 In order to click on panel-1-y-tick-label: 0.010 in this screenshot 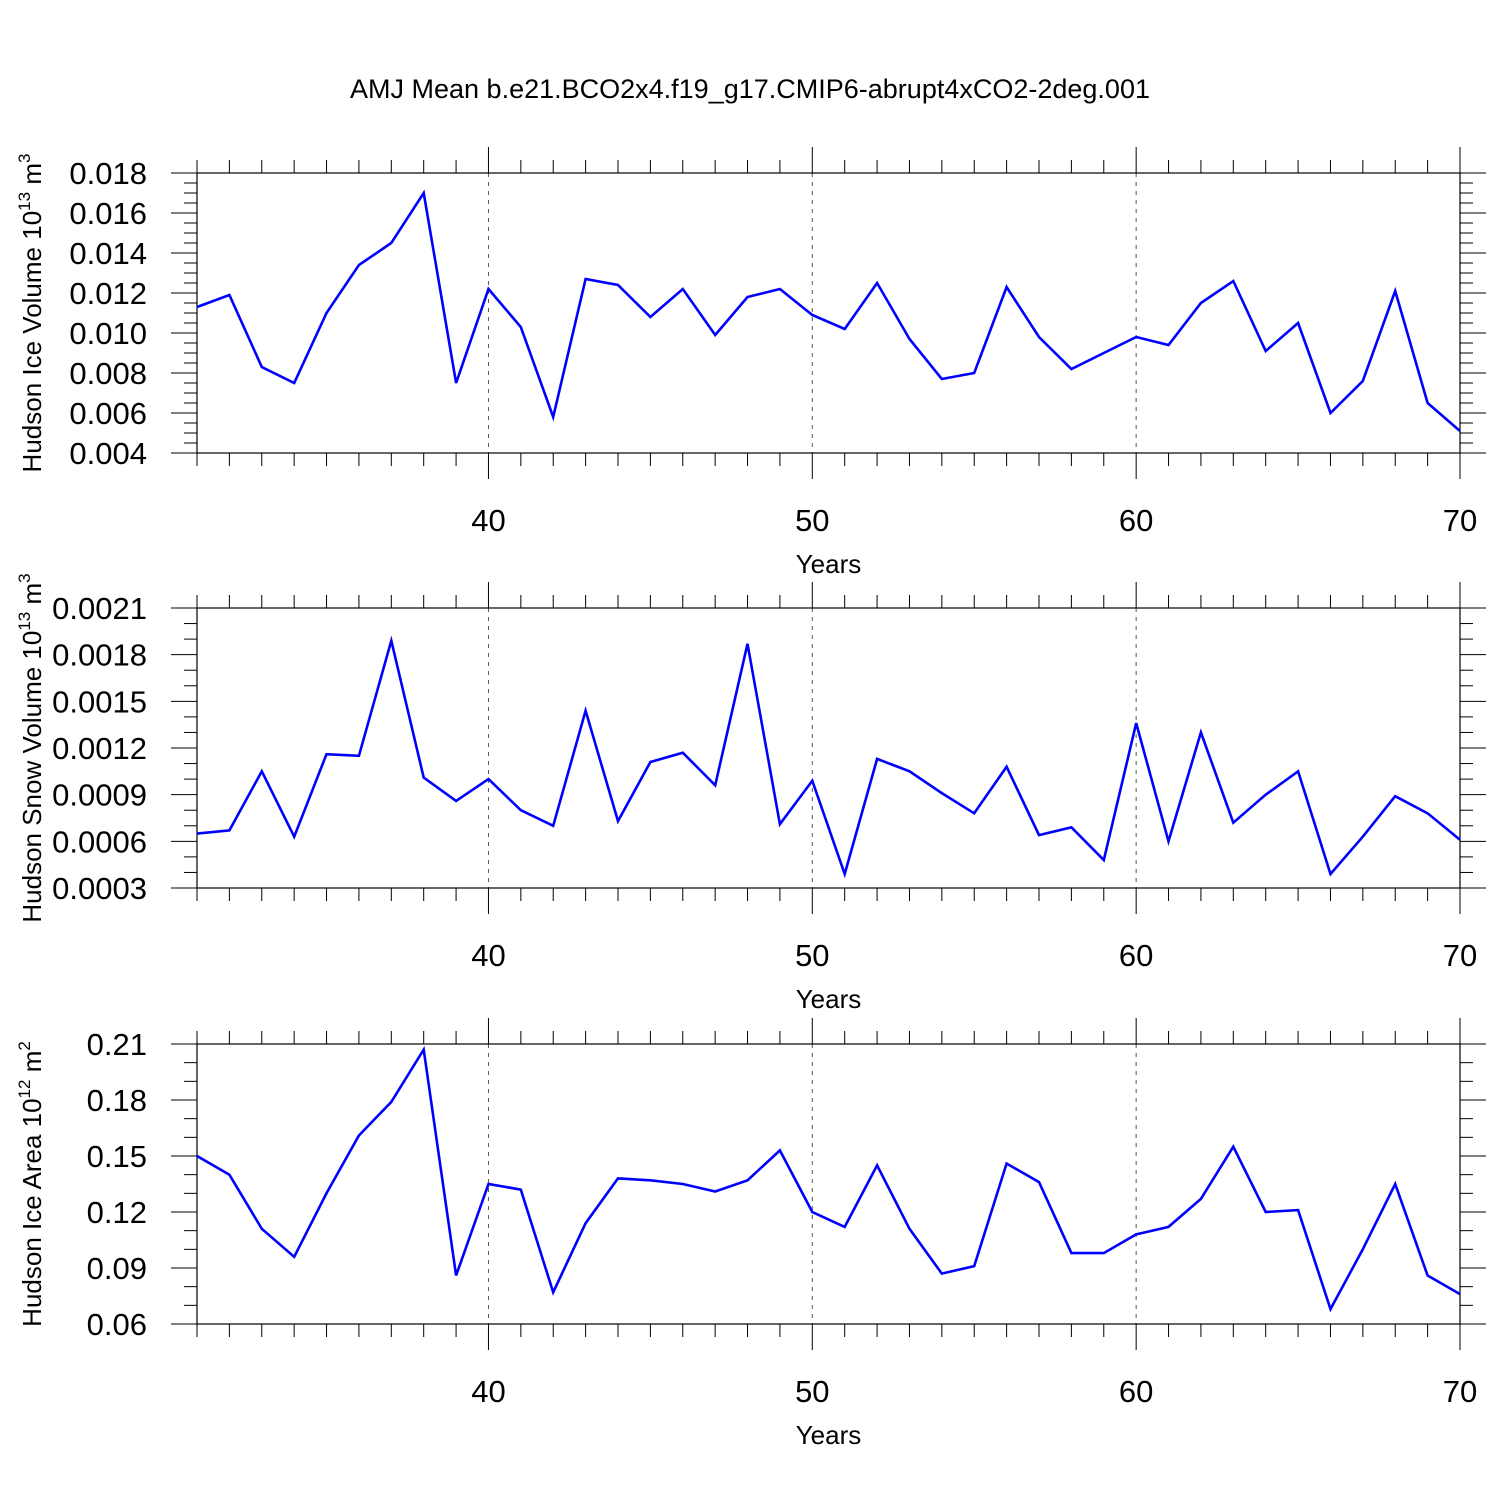, I will do `click(108, 333)`.